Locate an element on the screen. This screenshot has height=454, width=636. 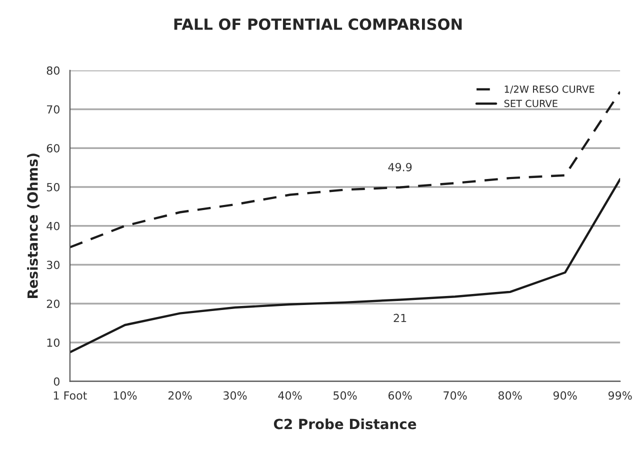
y-tick-label: 60 is located at coordinates (53, 148).